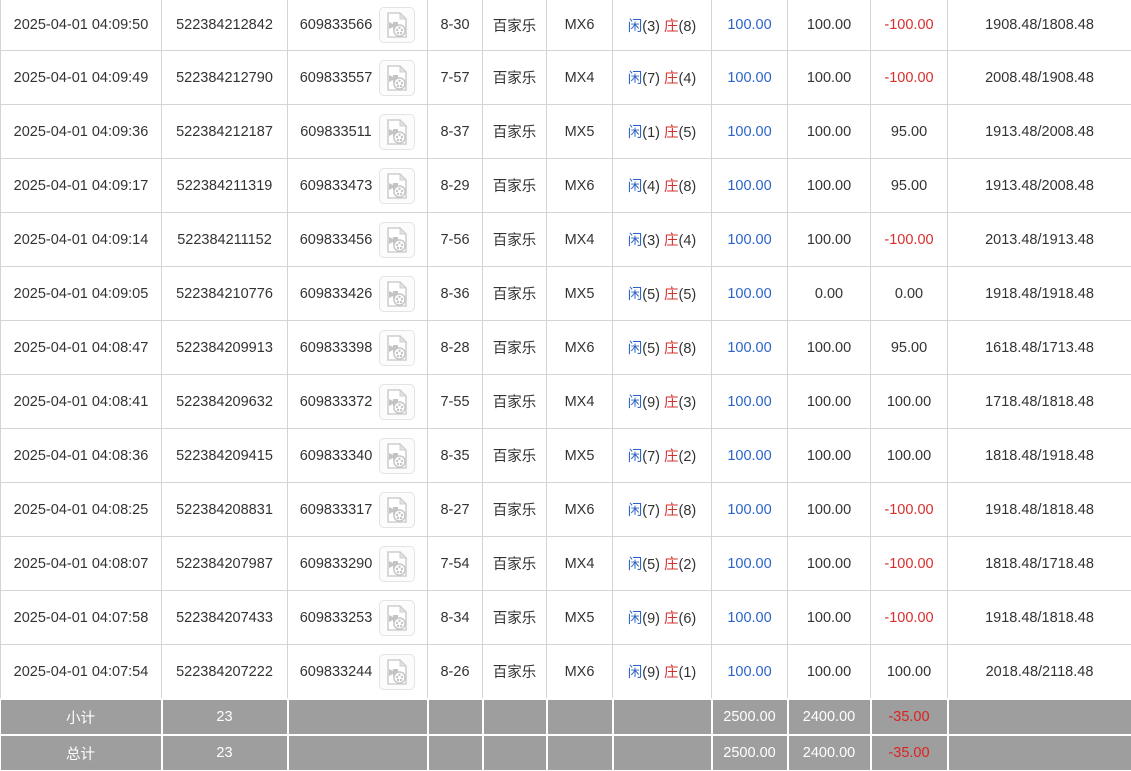 The width and height of the screenshot is (1131, 771). What do you see at coordinates (224, 131) in the screenshot?
I see `cell-bet-id: 522384212187` at bounding box center [224, 131].